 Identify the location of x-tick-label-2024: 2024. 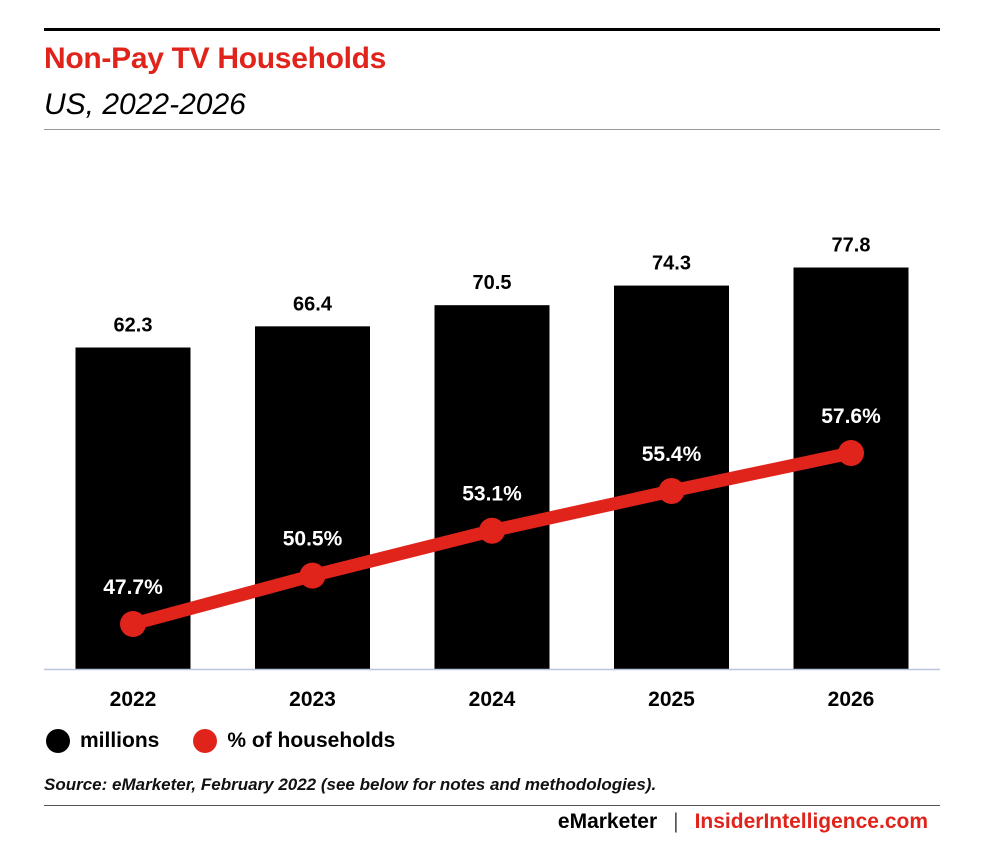
(492, 699).